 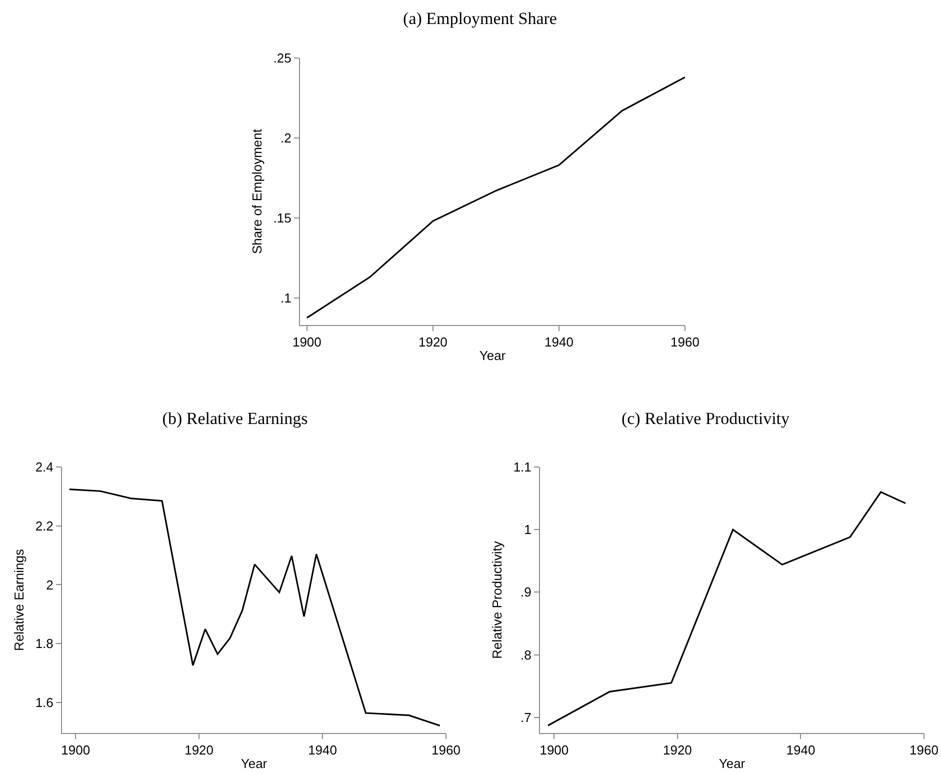 What do you see at coordinates (44, 526) in the screenshot?
I see `y-tick-label: 2.2` at bounding box center [44, 526].